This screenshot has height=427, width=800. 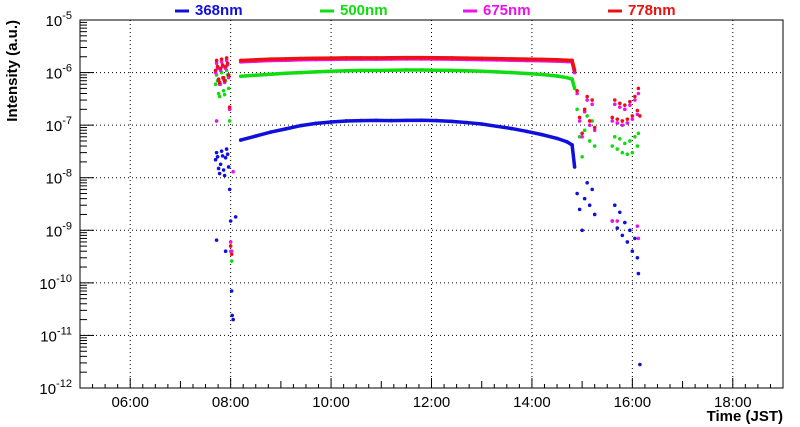 What do you see at coordinates (408, 143) in the screenshot?
I see `series-line` at bounding box center [408, 143].